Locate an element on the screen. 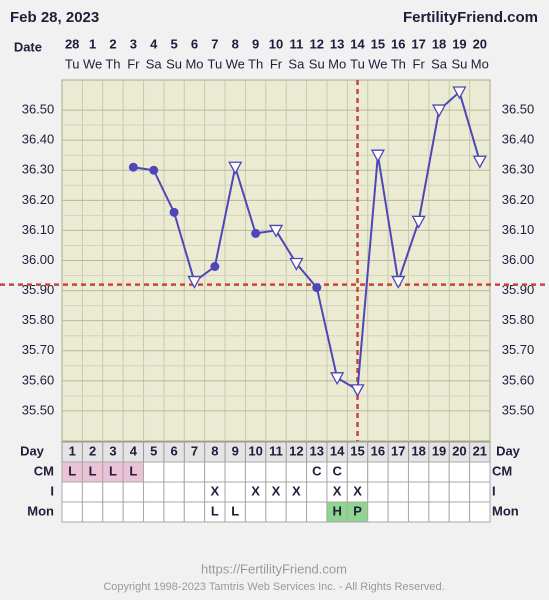  day-number: 12 is located at coordinates (296, 450).